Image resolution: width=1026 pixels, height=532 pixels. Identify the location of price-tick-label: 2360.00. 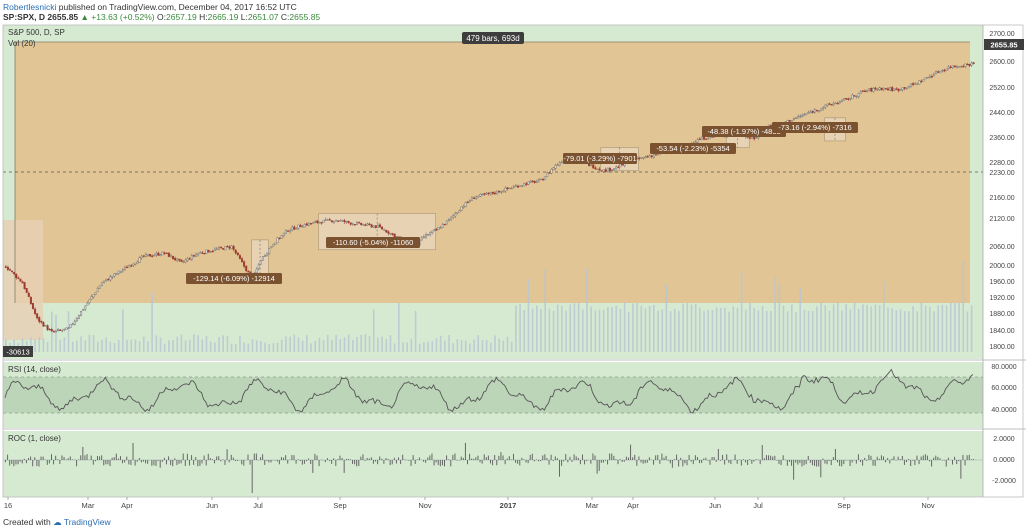
(1001, 138).